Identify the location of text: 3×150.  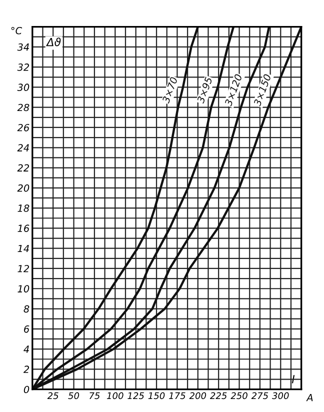
(262, 90).